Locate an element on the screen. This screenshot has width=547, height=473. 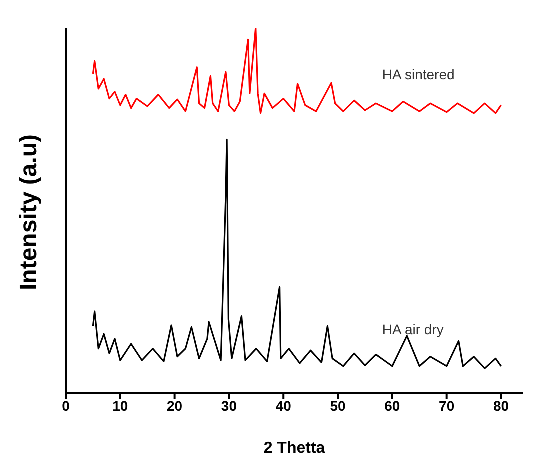
x-tick-label: 60 is located at coordinates (392, 406).